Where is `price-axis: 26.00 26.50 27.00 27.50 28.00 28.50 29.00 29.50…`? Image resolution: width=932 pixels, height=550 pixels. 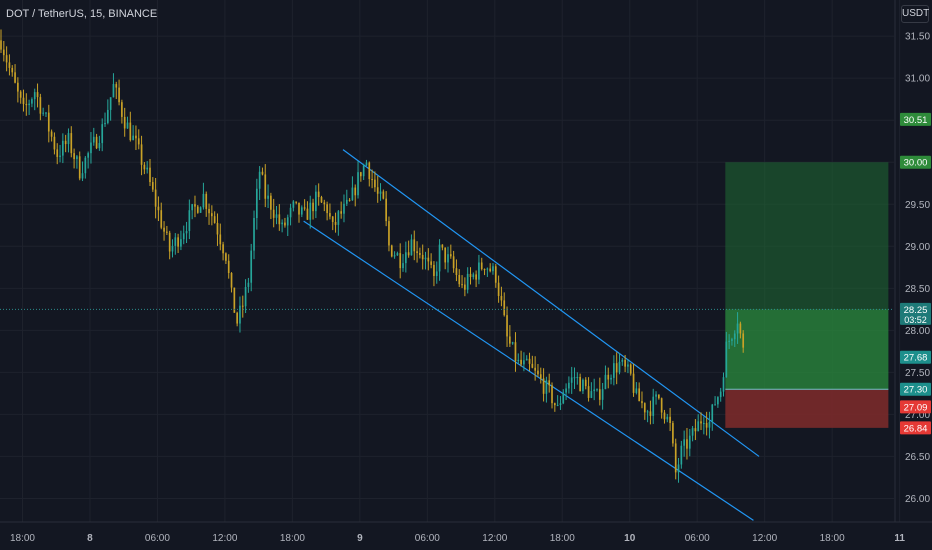
price-axis: 26.00 26.50 27.00 27.50 28.00 28.50 29.00 29.50… is located at coordinates (912, 261).